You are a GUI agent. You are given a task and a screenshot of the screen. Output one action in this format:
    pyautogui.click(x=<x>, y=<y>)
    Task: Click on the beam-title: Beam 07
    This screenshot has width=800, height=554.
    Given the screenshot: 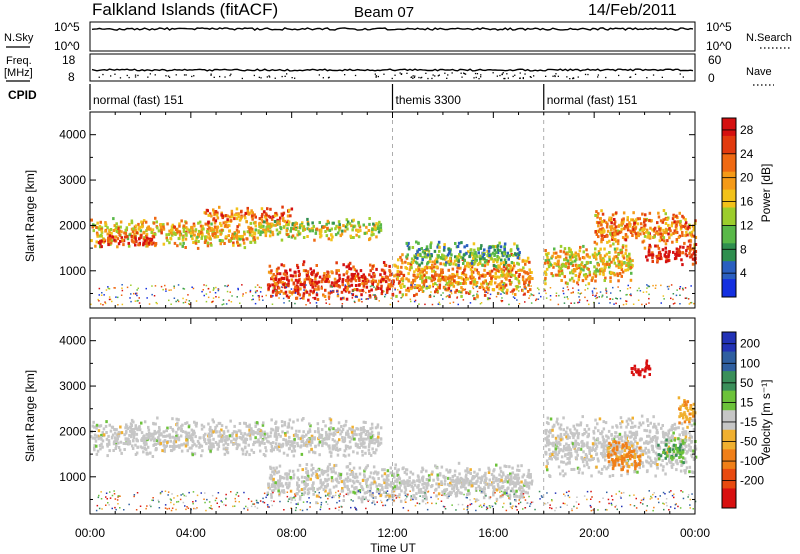 What is the action you would take?
    pyautogui.click(x=384, y=12)
    